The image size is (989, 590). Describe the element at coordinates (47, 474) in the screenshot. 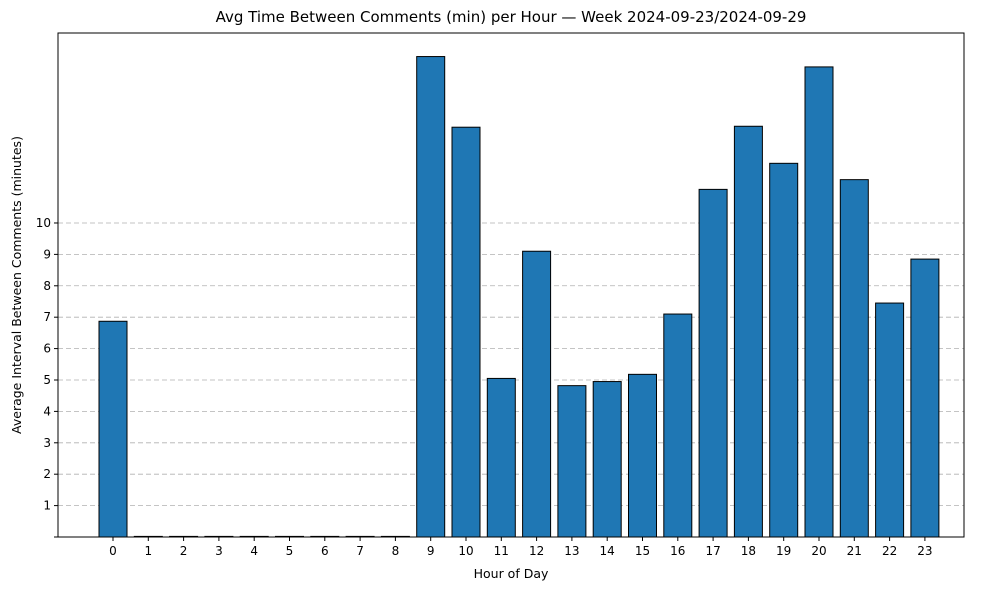

I see `y-tick-label: 2` at that location.